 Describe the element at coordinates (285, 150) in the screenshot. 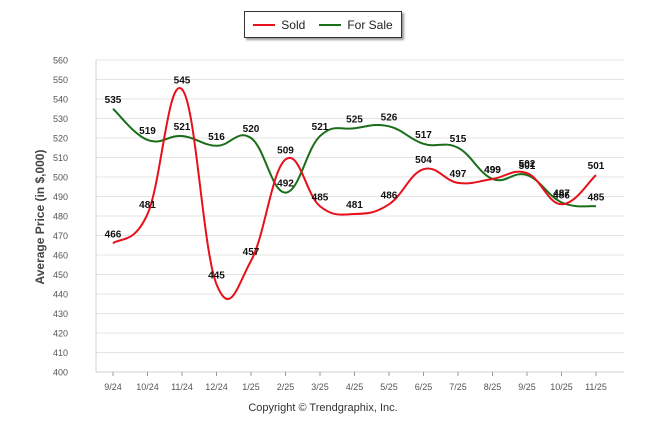

I see `data-label-sold: 509` at that location.